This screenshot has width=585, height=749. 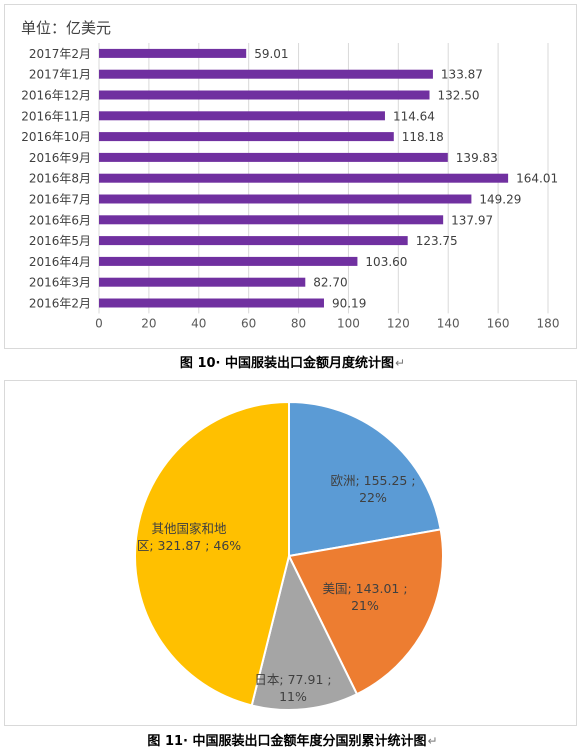 What do you see at coordinates (330, 283) in the screenshot?
I see `data-label: 82.70` at bounding box center [330, 283].